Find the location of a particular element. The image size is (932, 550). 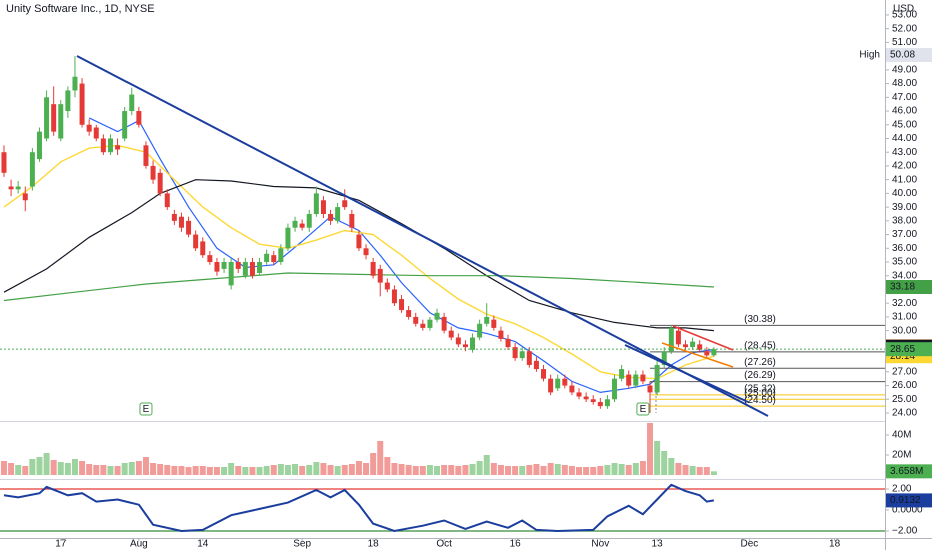

earnings-label: E is located at coordinates (146, 409).